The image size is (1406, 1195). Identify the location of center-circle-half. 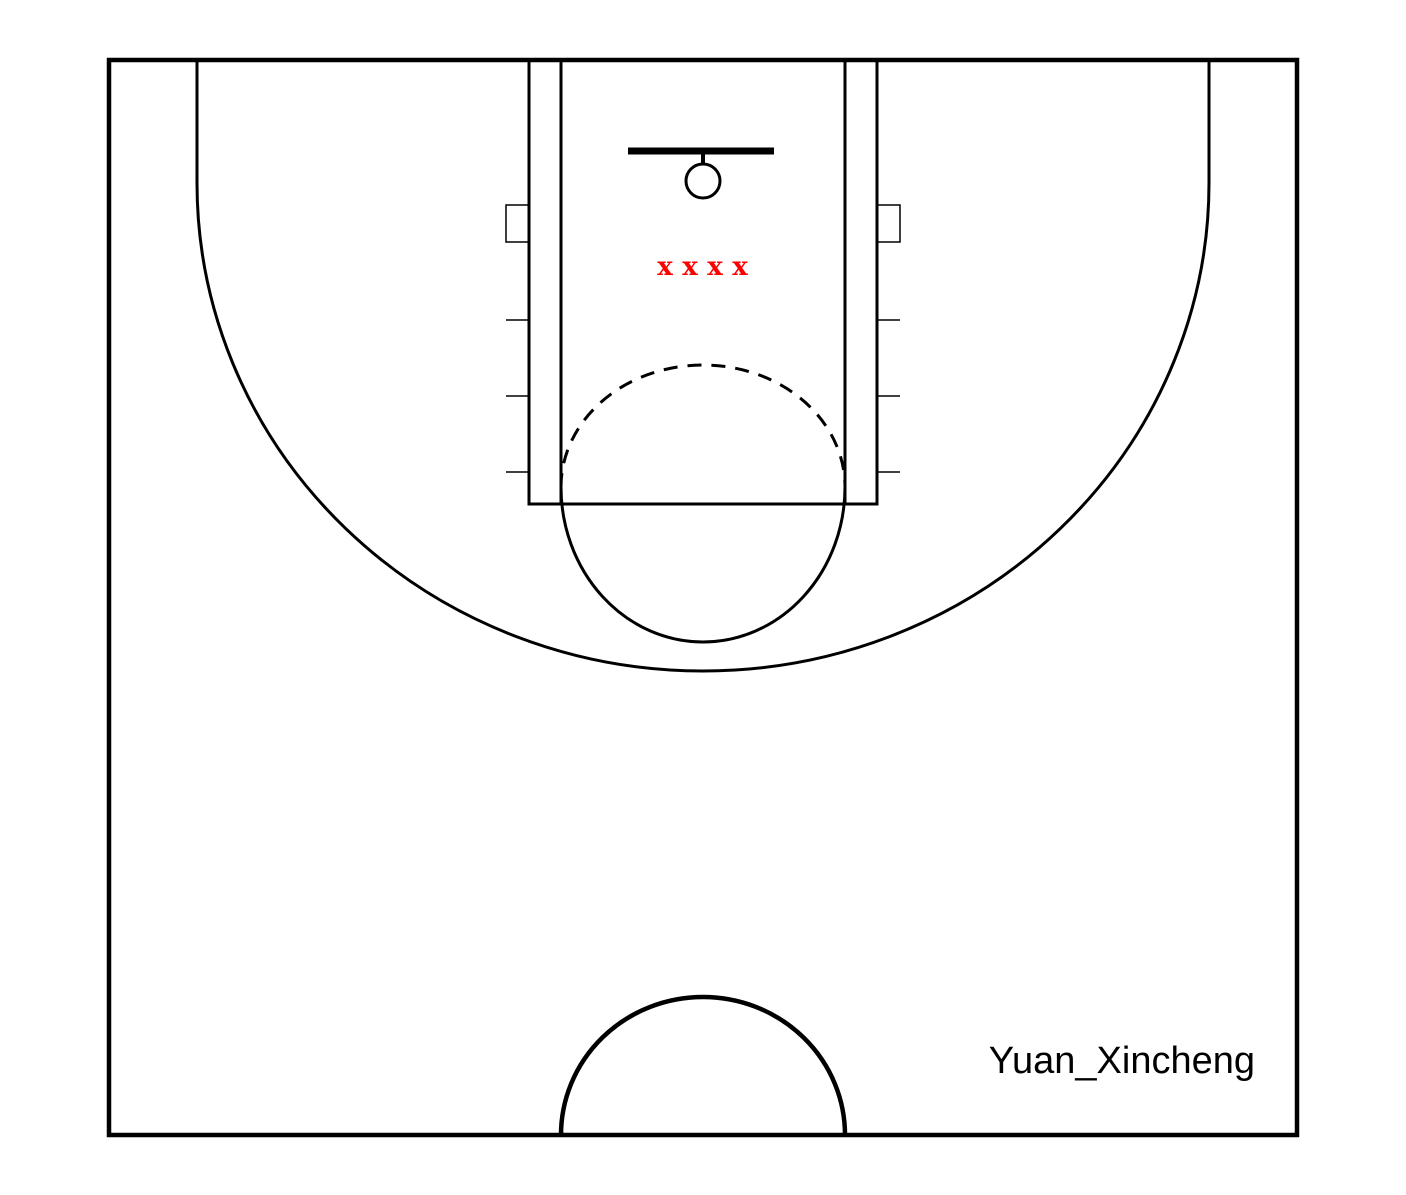
(703, 1066).